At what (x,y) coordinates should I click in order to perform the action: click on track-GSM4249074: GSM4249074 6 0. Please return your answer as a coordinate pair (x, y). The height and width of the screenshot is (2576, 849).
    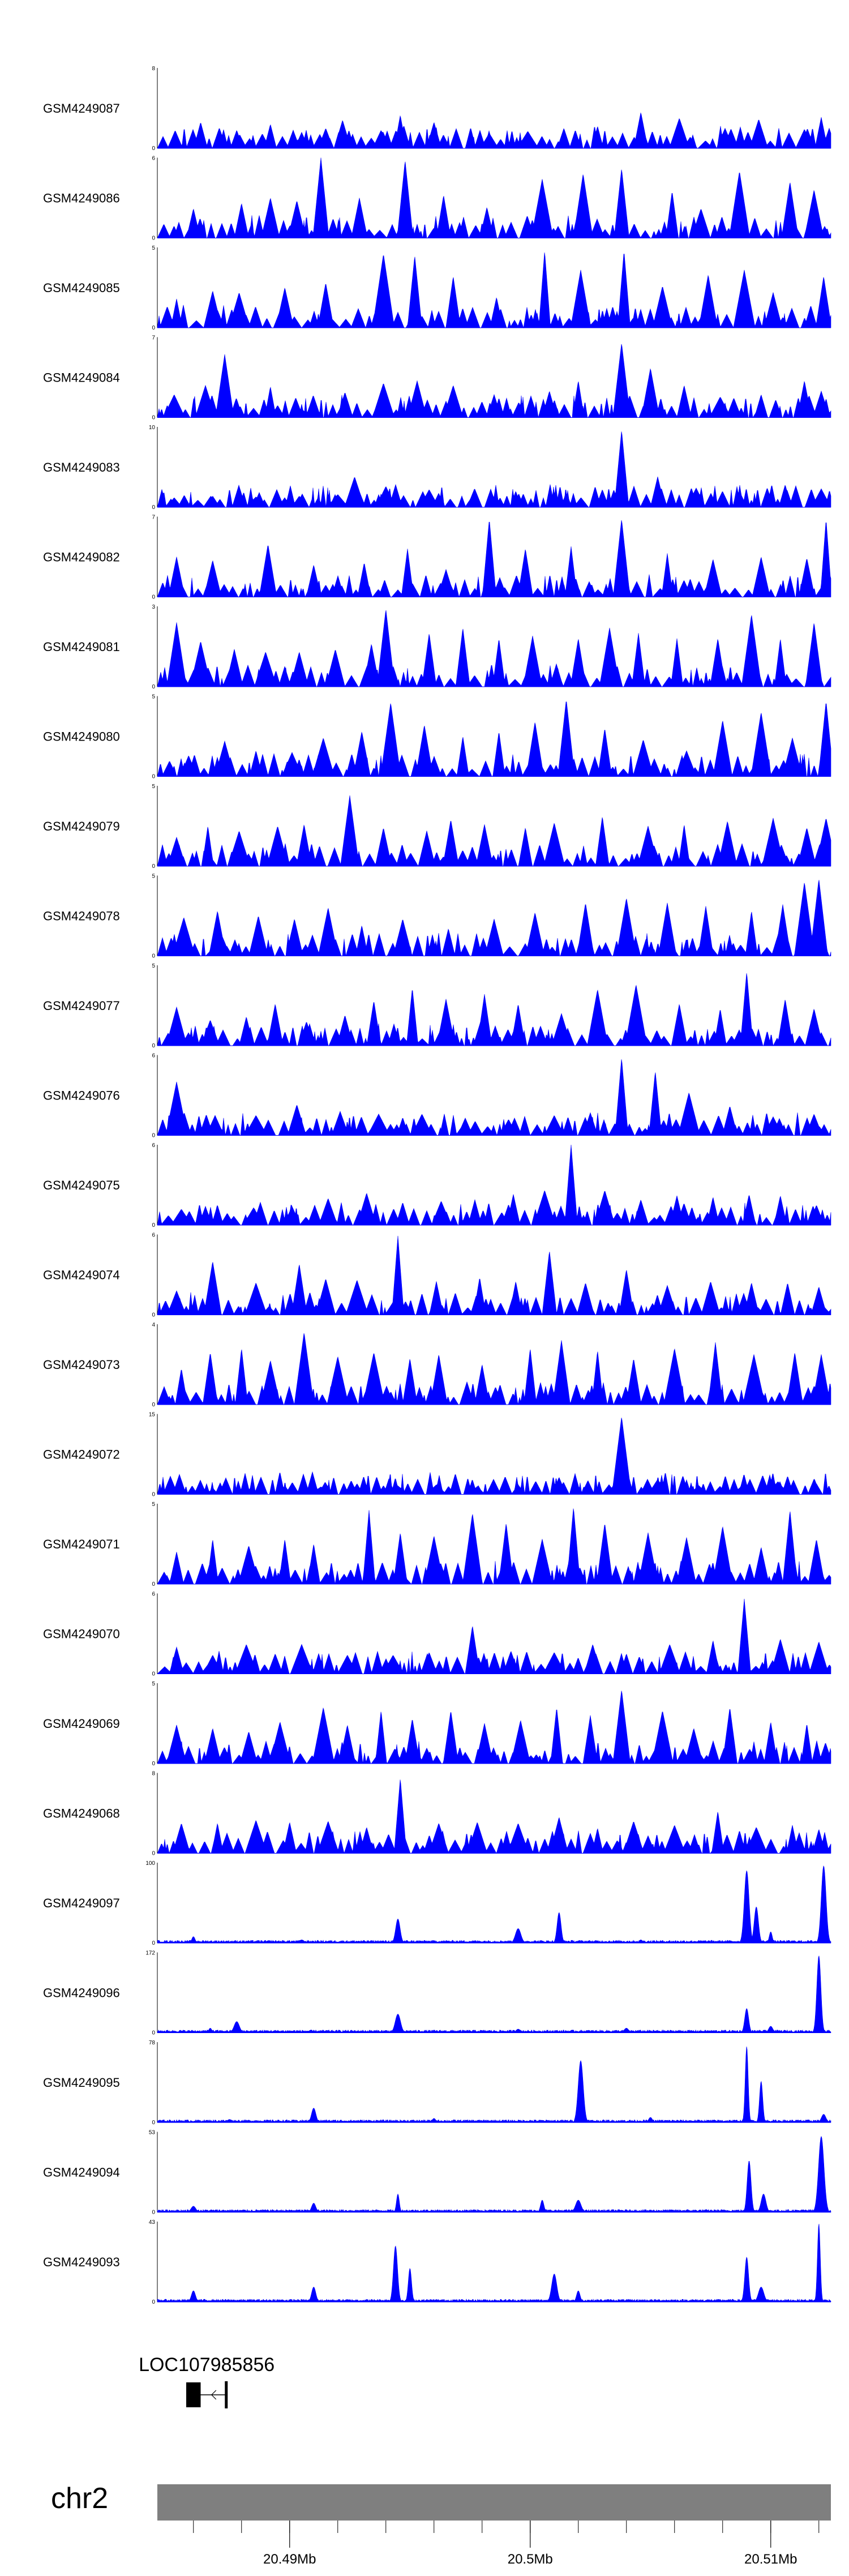
    Looking at the image, I should click on (437, 1276).